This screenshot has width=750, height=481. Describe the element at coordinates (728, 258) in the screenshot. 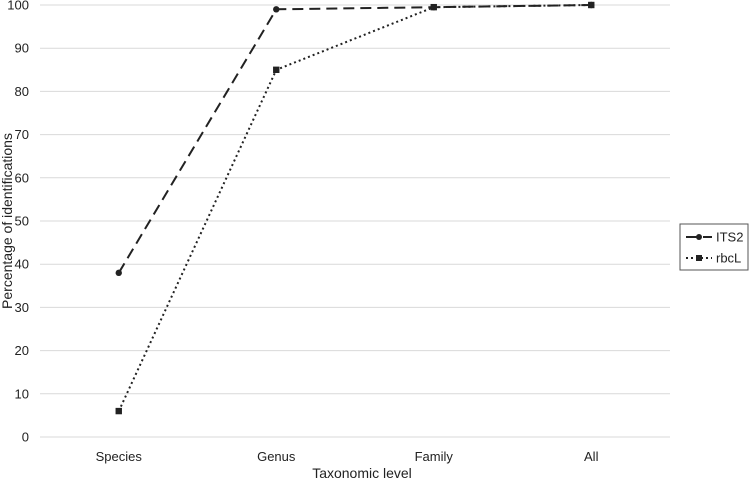

I see `legend-label-rbcl: rbcL` at that location.